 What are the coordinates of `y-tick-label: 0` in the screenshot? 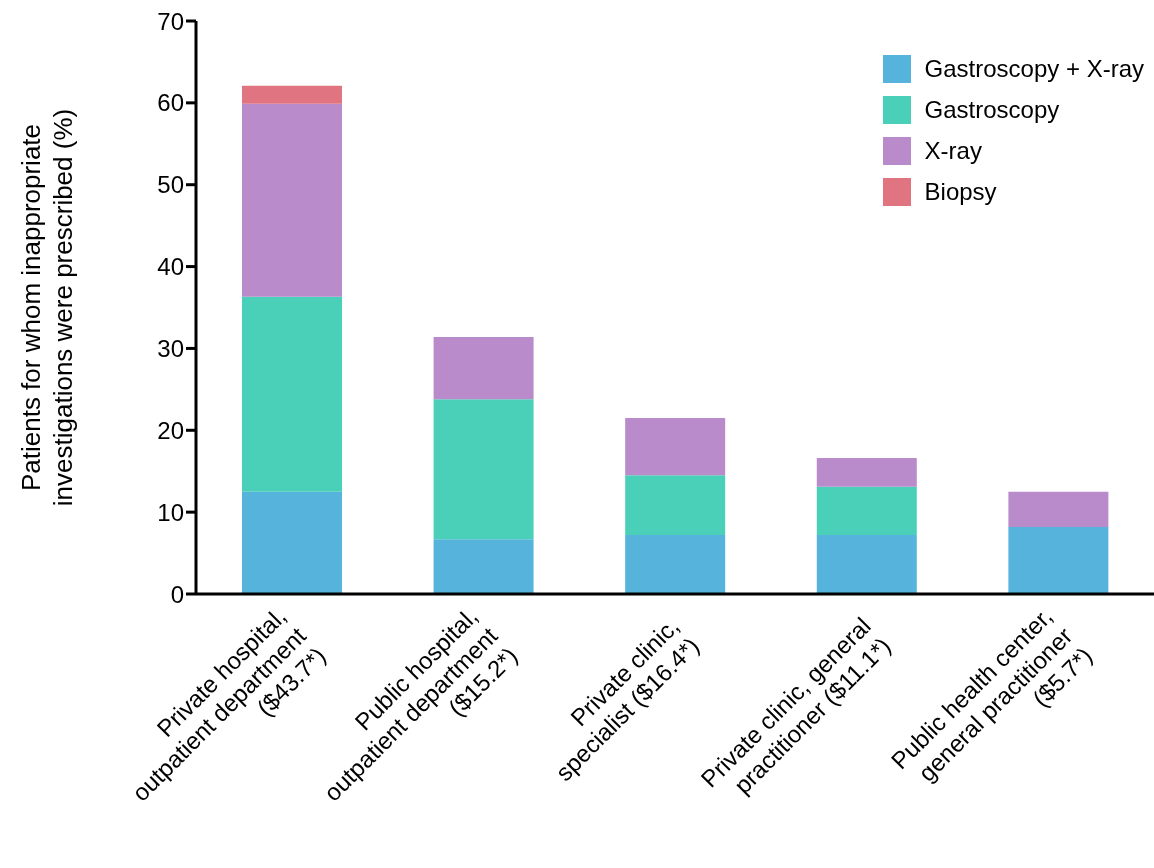 It's located at (177, 594).